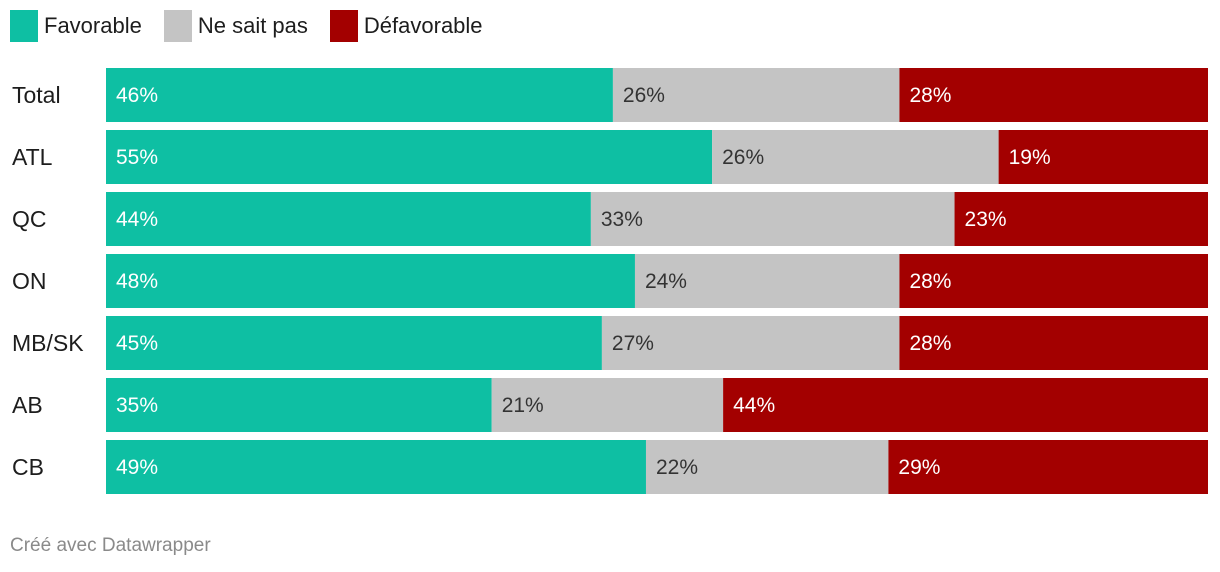 This screenshot has width=1220, height=572. Describe the element at coordinates (409, 157) in the screenshot. I see `bar-atl-favorable` at that location.